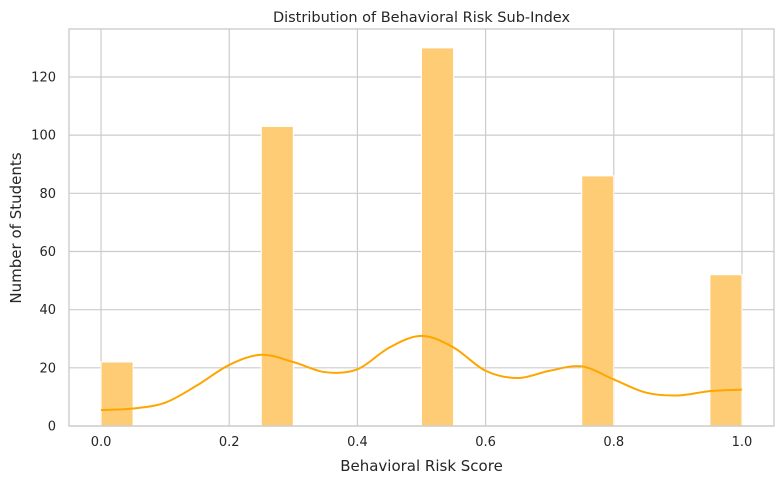 This screenshot has width=784, height=484. What do you see at coordinates (47, 194) in the screenshot?
I see `y-tick-label: 80` at bounding box center [47, 194].